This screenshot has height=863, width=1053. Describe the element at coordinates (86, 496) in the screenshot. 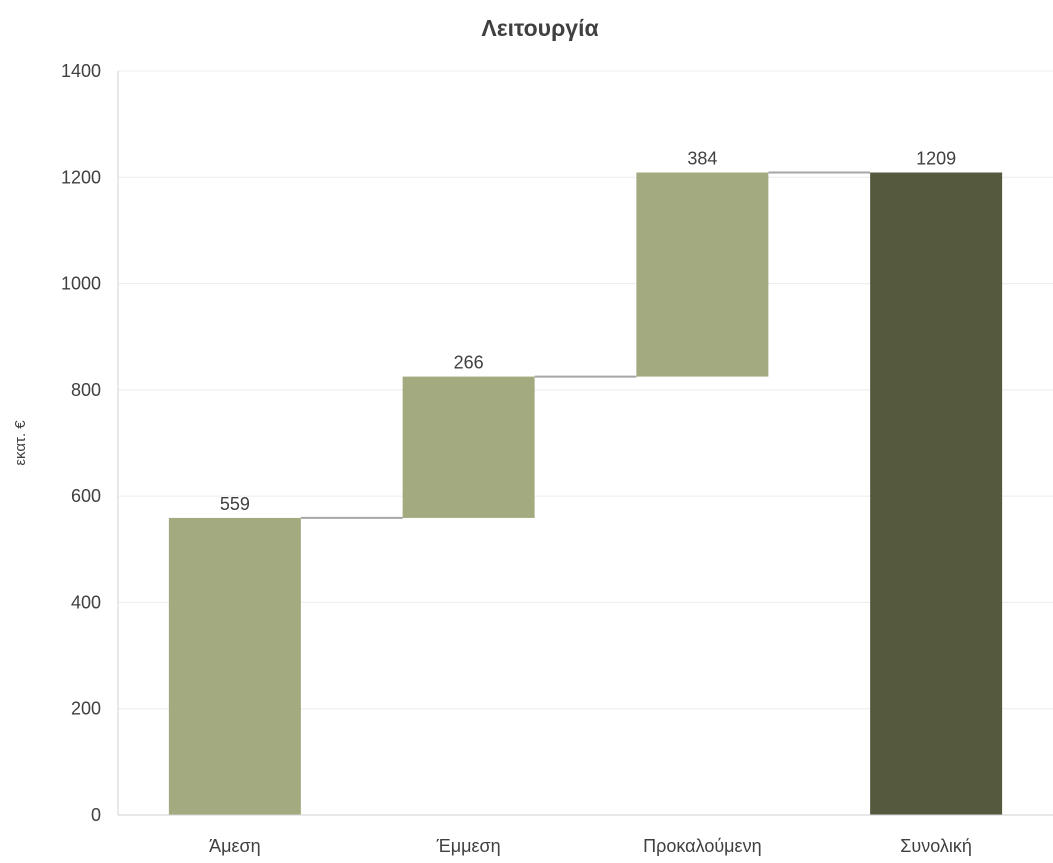

I see `y-tick-label: 600` at that location.